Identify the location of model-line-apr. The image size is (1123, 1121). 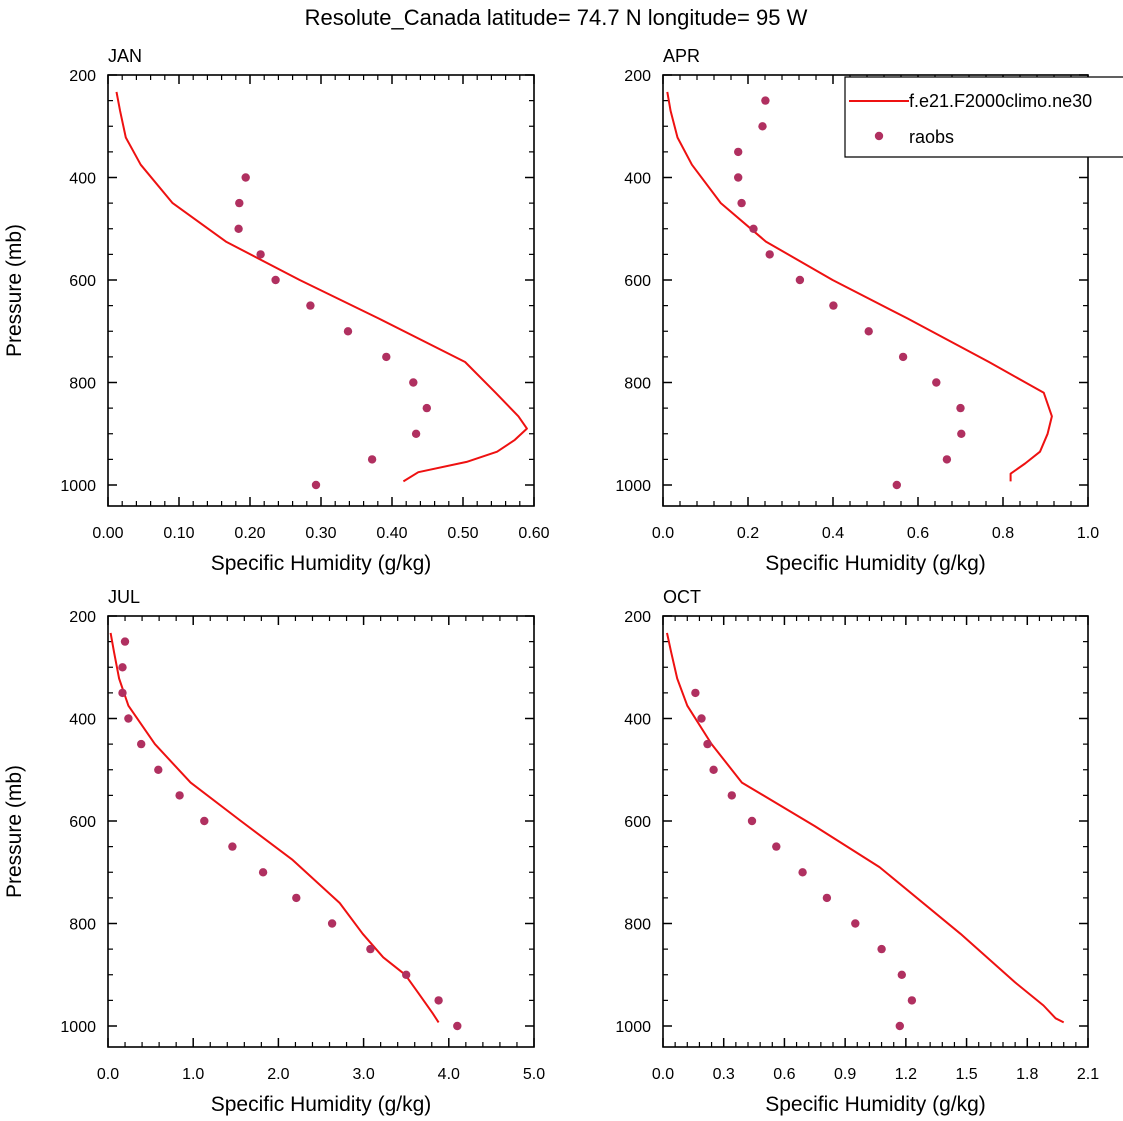
(859, 286).